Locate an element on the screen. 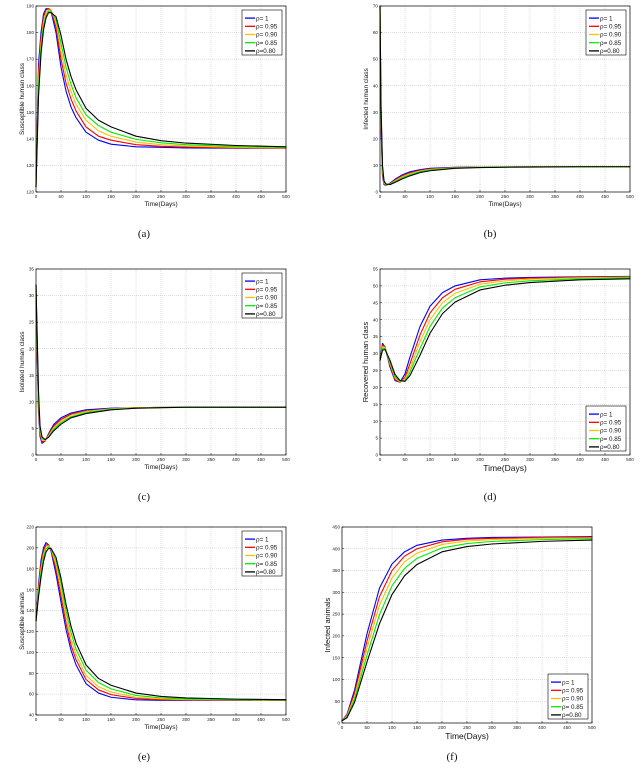 The image size is (644, 770). caption-d: (d) is located at coordinates (490, 497).